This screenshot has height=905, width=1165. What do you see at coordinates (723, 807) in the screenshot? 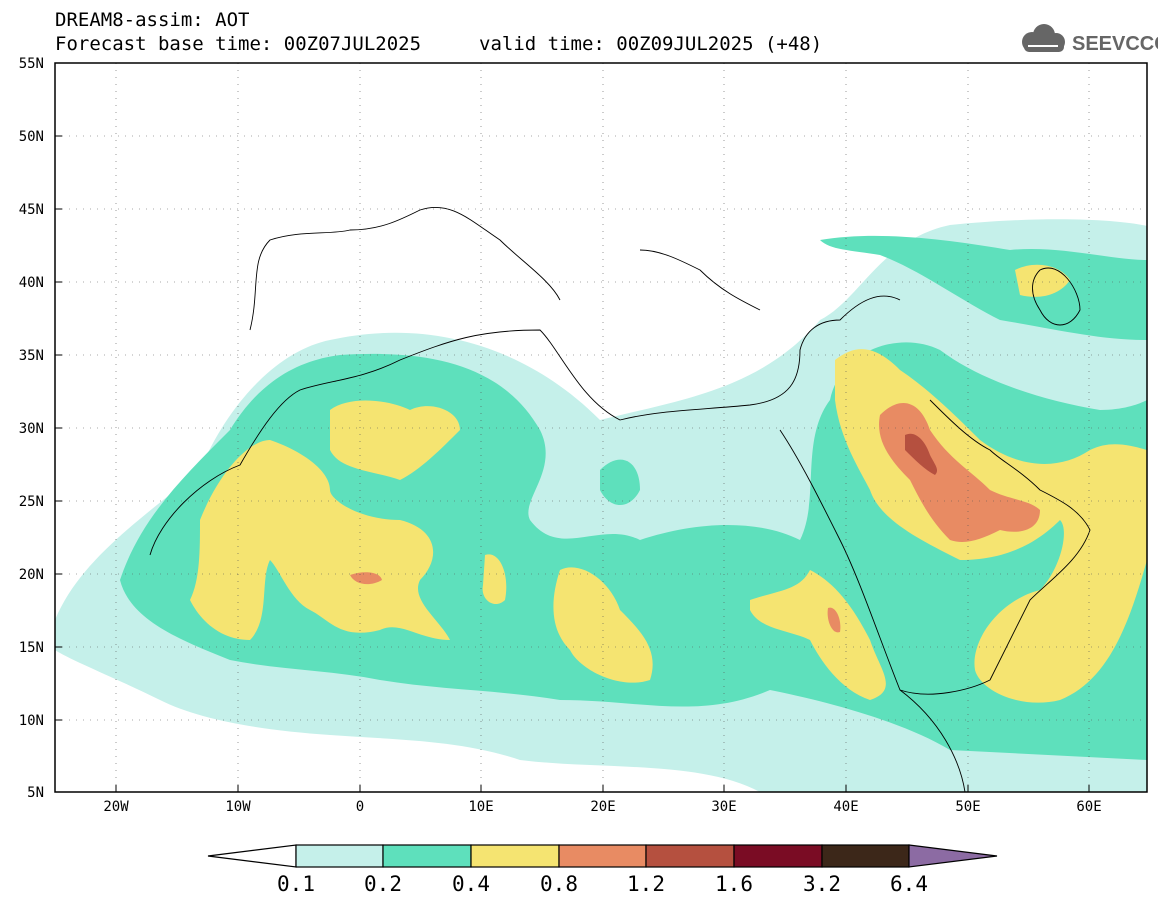
I see `lon-label-30e: 30E` at bounding box center [723, 807].